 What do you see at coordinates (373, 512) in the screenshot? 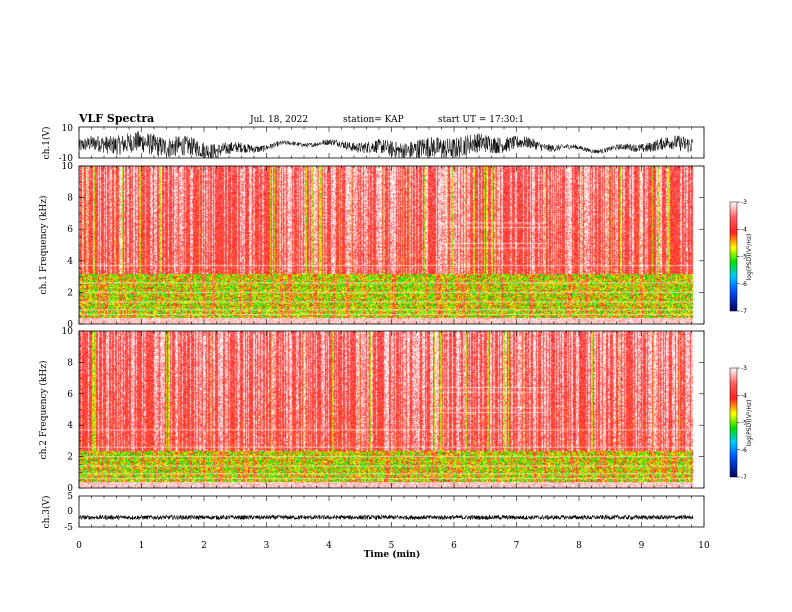
I see `ch3-waveform-panel: 5 0 -5 ch.3(V)` at bounding box center [373, 512].